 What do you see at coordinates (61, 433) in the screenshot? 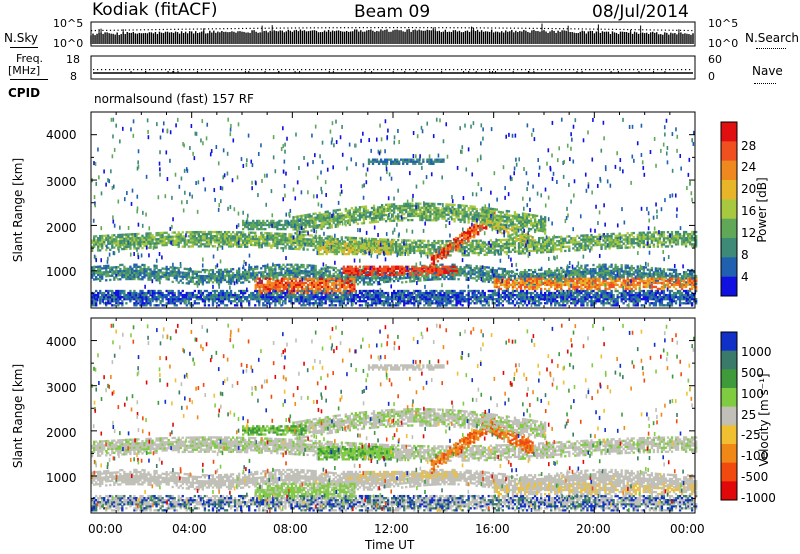
I see `velocity-ytick: 2000` at bounding box center [61, 433].